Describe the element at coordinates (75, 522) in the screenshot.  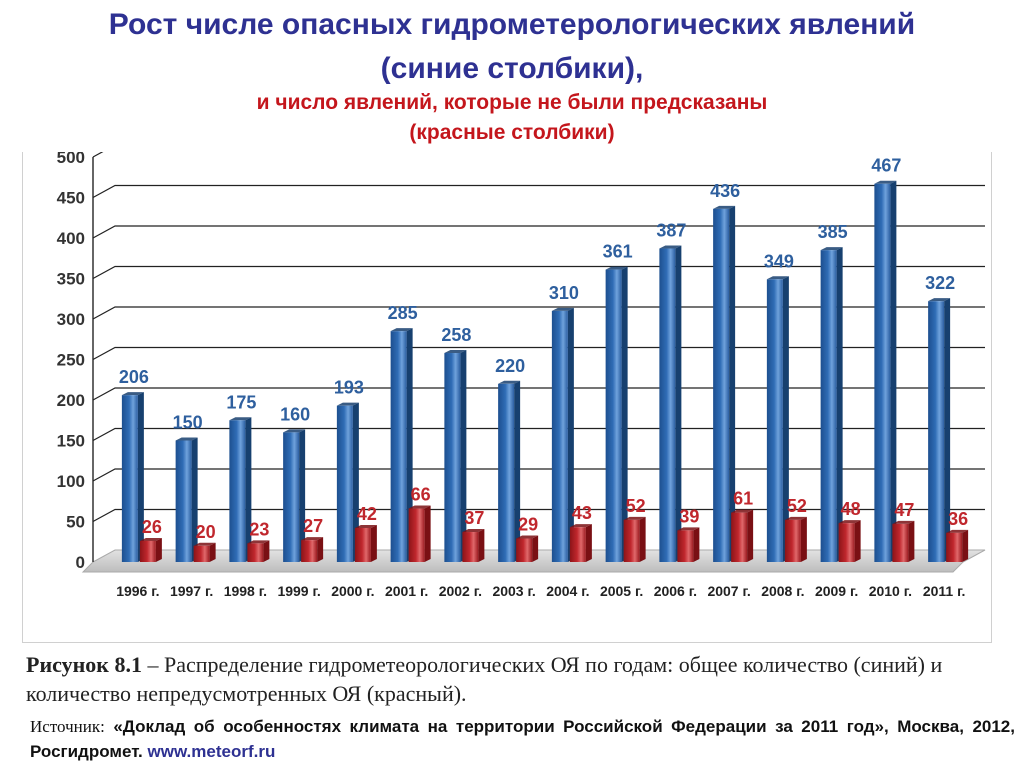
I see `y-tick-label: 50` at that location.